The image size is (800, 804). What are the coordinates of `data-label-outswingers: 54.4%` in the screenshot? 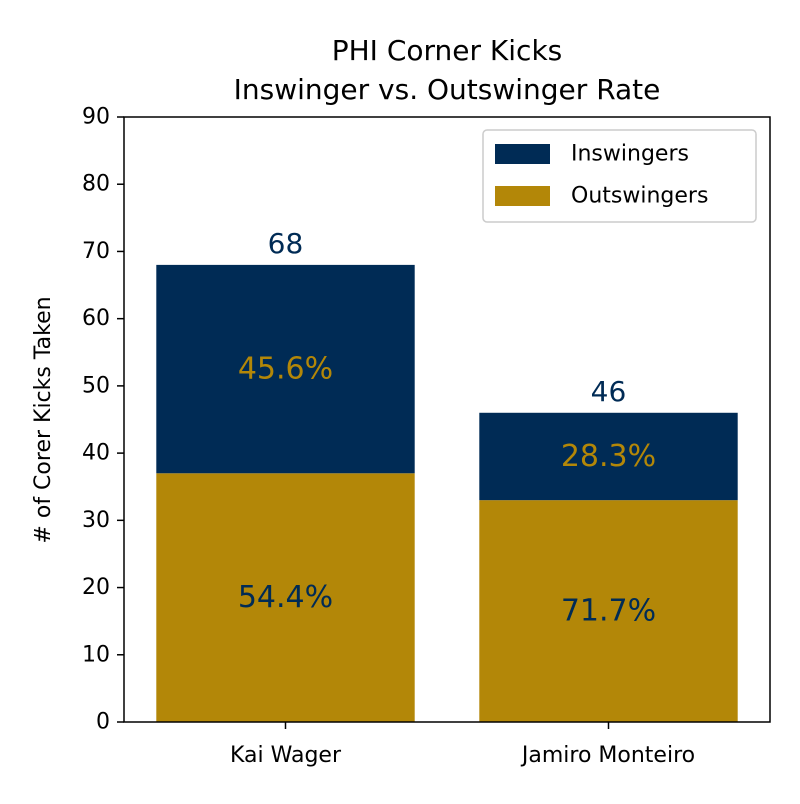 It's located at (285, 597).